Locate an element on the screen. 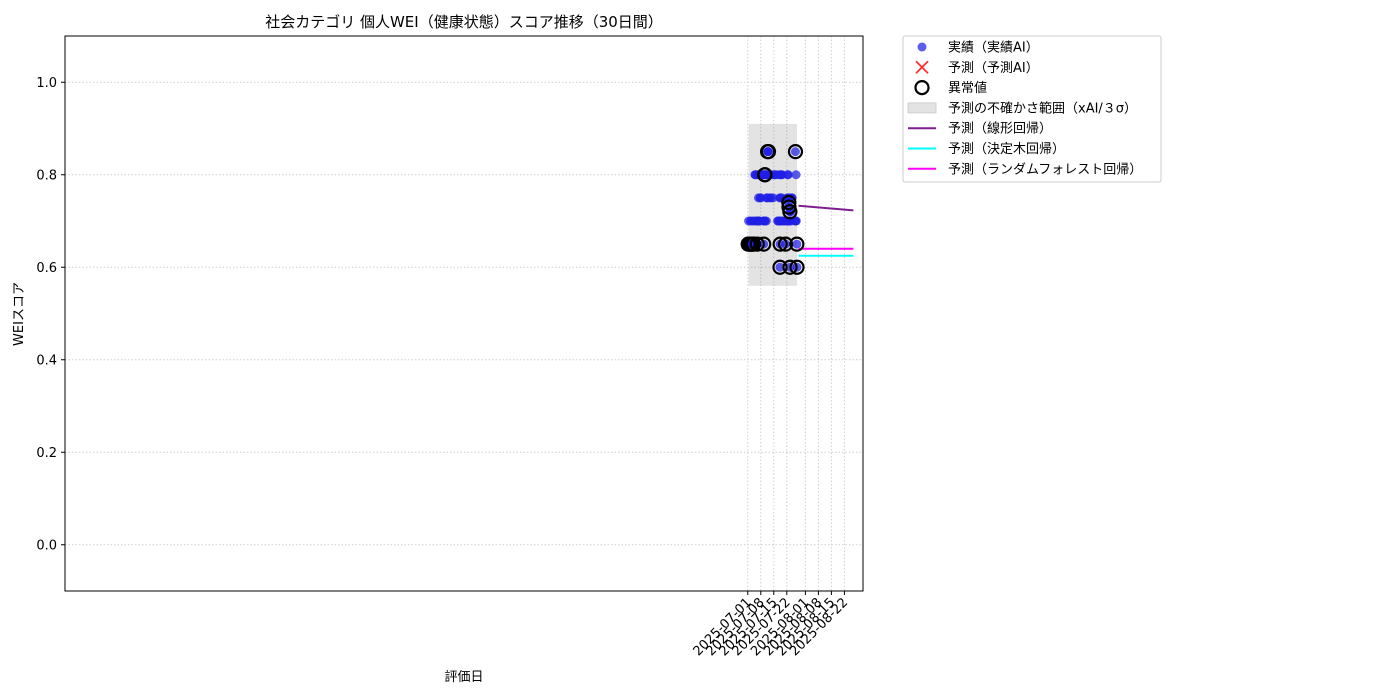 The height and width of the screenshot is (700, 1400). legend-label: 予測の不確かさ範囲（xAI/３σ） is located at coordinates (1042, 108).